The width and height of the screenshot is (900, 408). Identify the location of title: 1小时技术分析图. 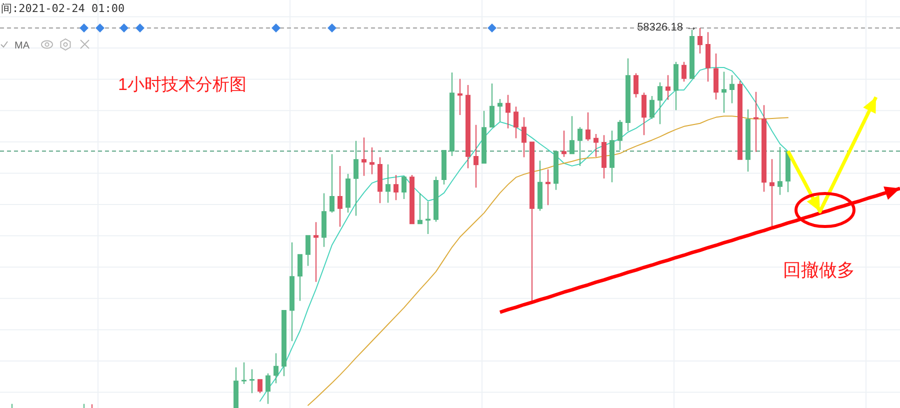
(182, 84).